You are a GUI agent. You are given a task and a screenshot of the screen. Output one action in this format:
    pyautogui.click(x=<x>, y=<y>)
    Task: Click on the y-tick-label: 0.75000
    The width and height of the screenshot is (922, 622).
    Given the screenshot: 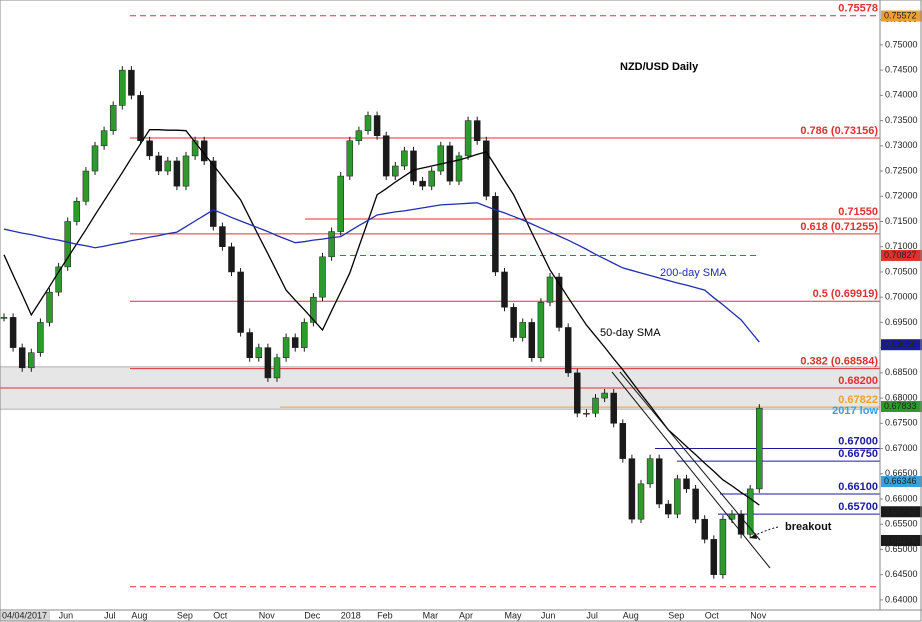 What is the action you would take?
    pyautogui.click(x=901, y=44)
    